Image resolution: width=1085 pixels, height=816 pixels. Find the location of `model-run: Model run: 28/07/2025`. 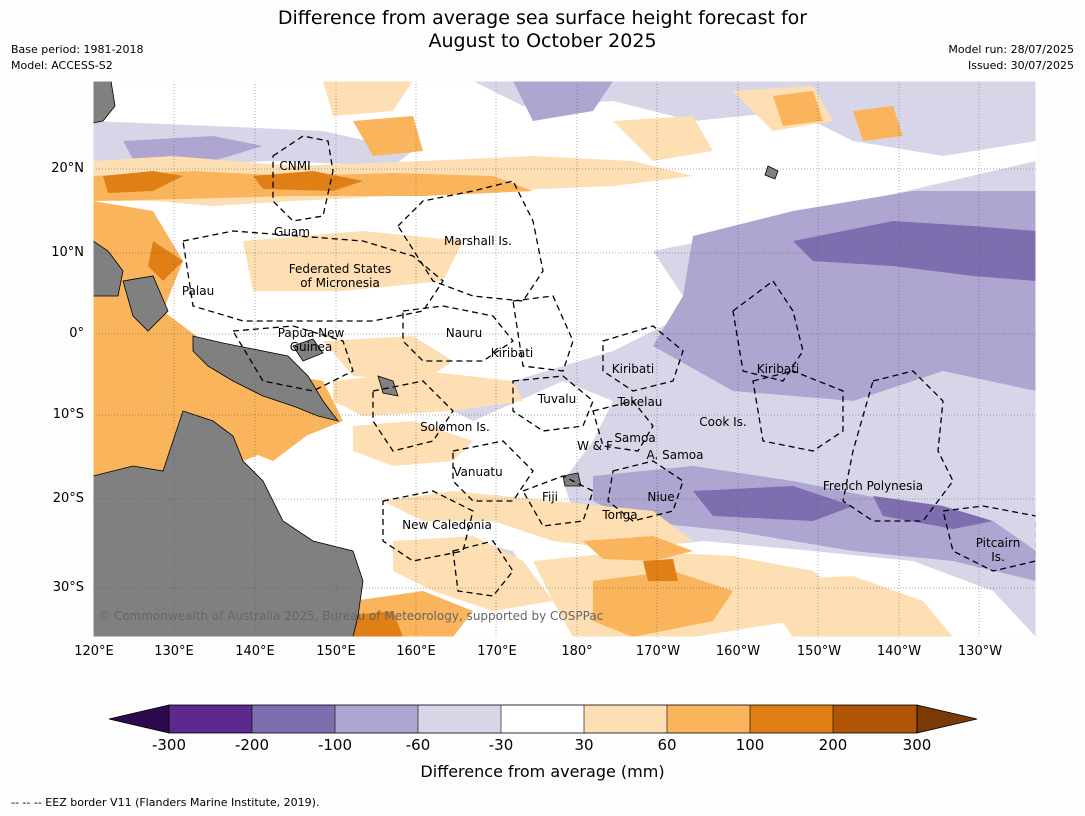

model-run: Model run: 28/07/2025 is located at coordinates (1011, 49).